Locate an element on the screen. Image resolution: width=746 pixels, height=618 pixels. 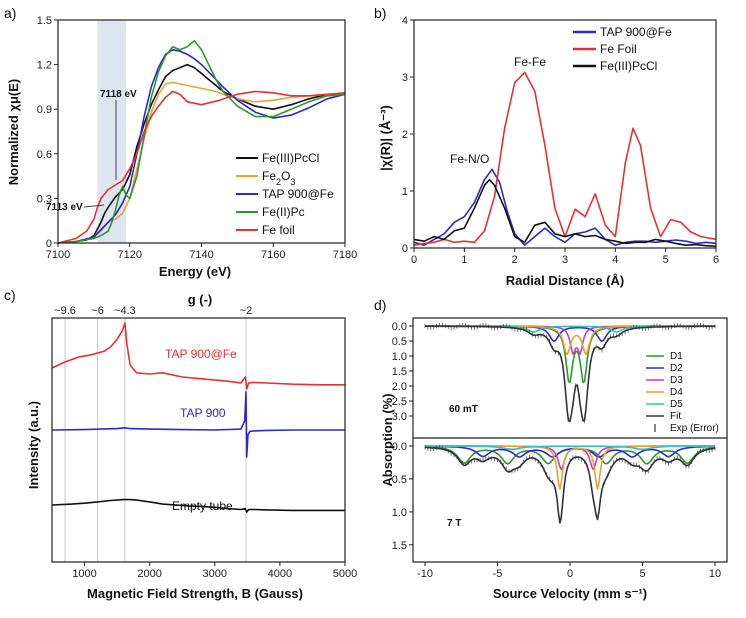
annotation-7113-line is located at coordinates (94, 206).